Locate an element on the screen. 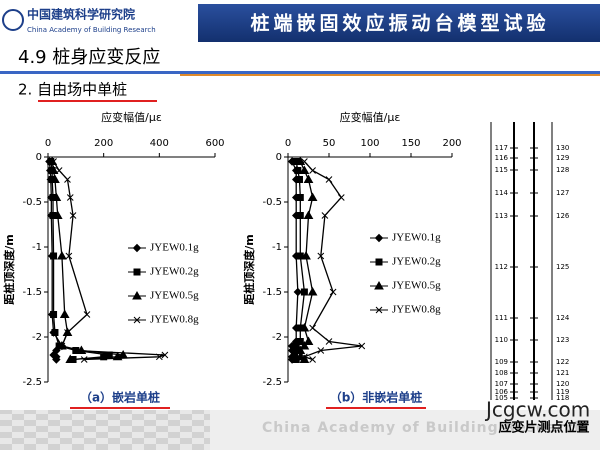  logo-en: China Academy of Building Research is located at coordinates (91, 30).